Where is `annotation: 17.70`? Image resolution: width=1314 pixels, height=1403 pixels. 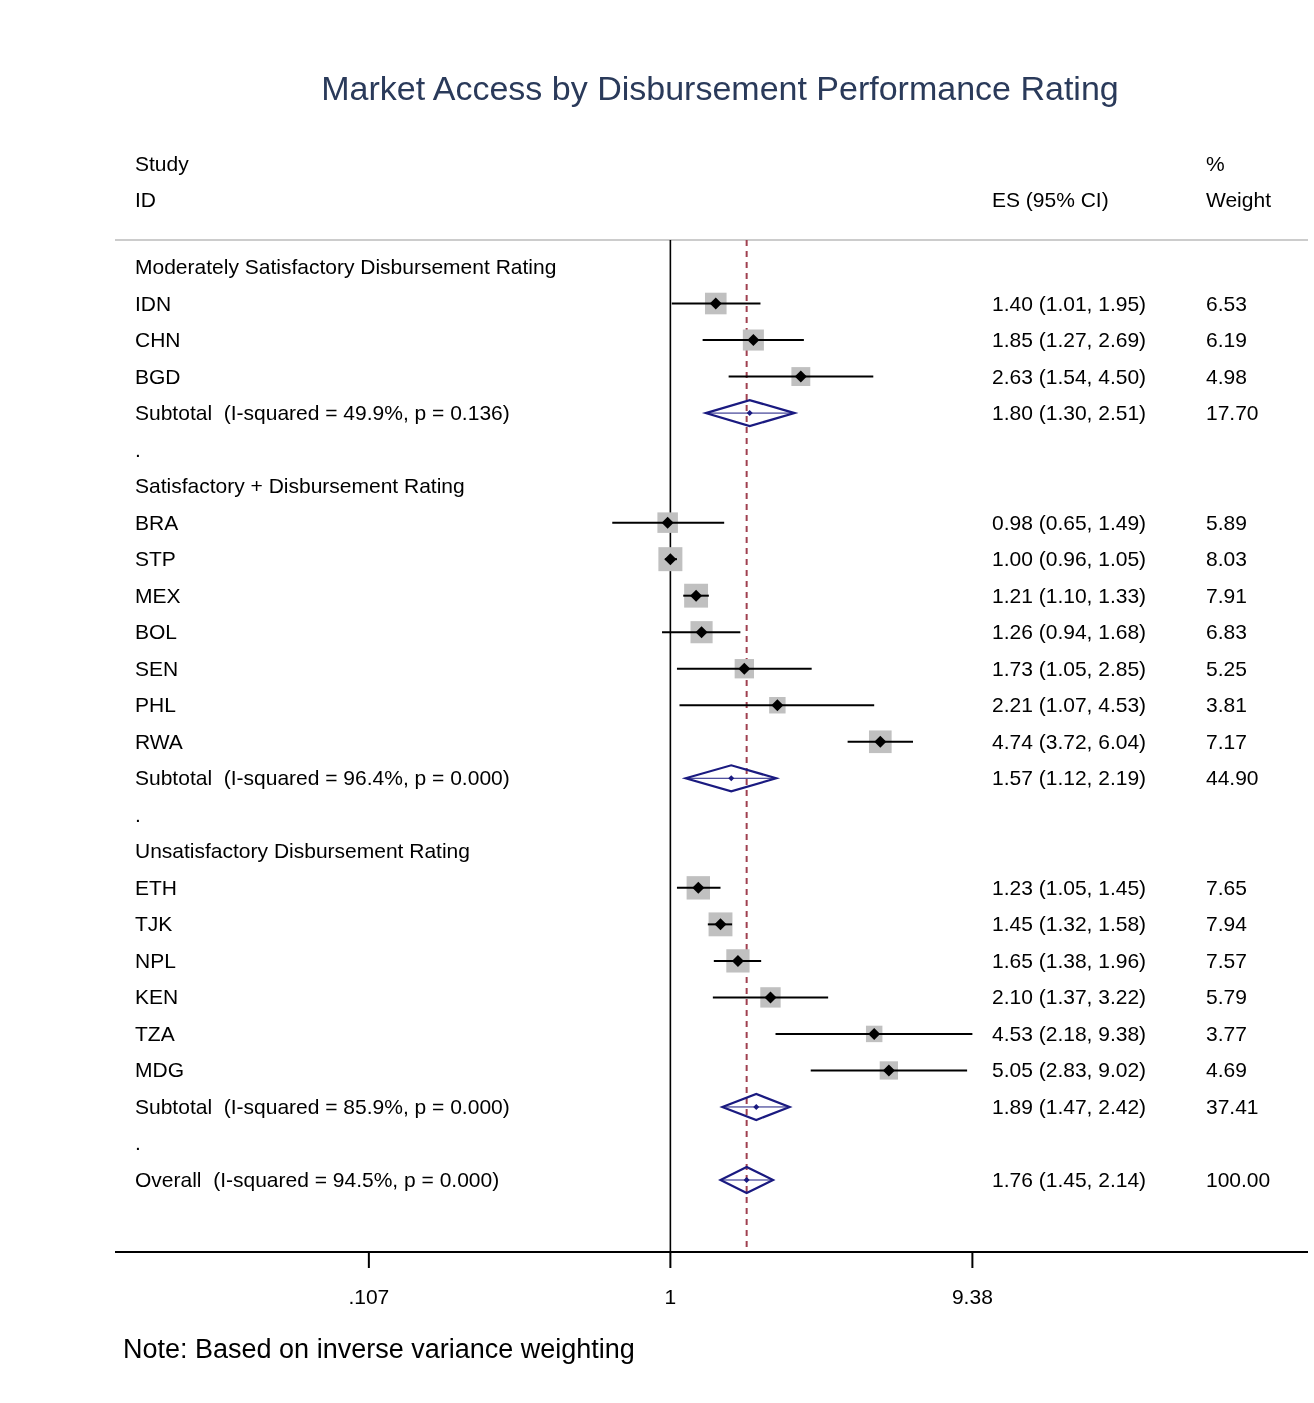
annotation: 17.70 is located at coordinates (1232, 413).